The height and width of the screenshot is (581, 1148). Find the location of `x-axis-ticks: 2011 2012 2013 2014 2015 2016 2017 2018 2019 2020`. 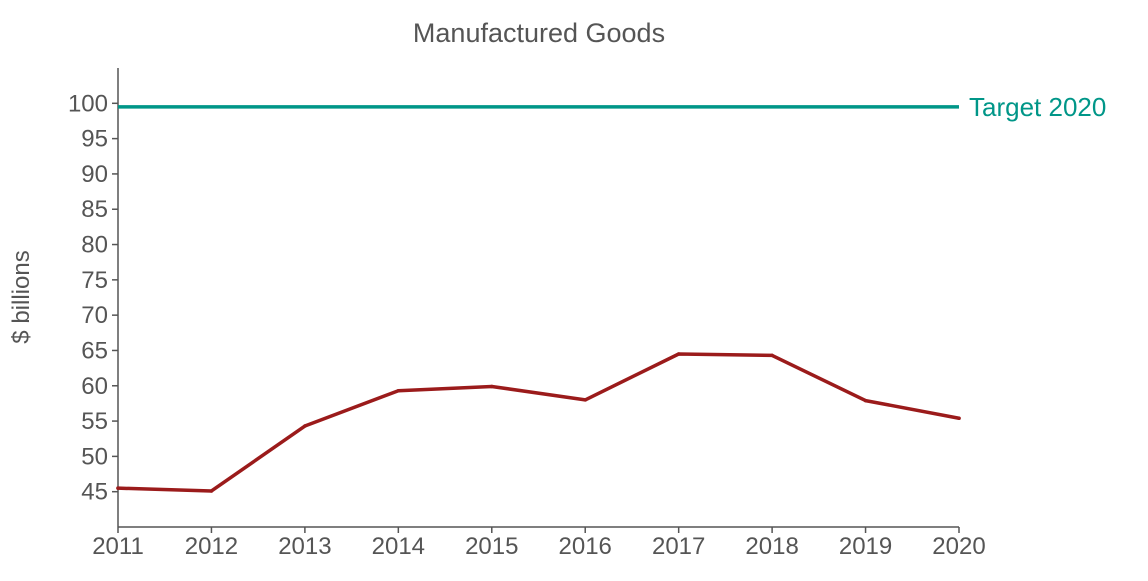

x-axis-ticks: 2011 2012 2013 2014 2015 2016 2017 2018 2019 2020 is located at coordinates (539, 543).